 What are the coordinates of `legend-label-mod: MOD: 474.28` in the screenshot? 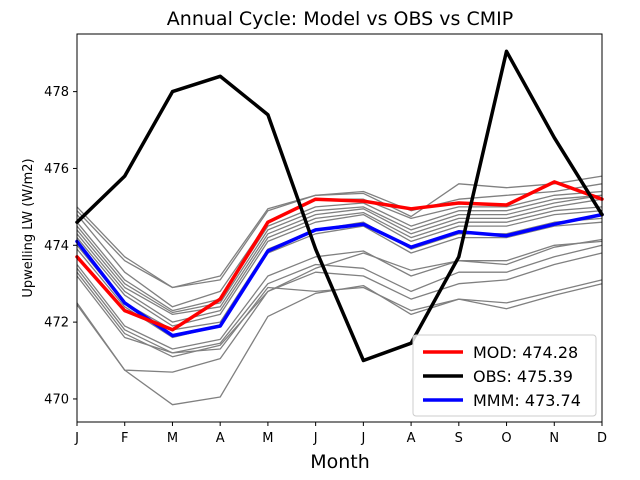 It's located at (525, 352).